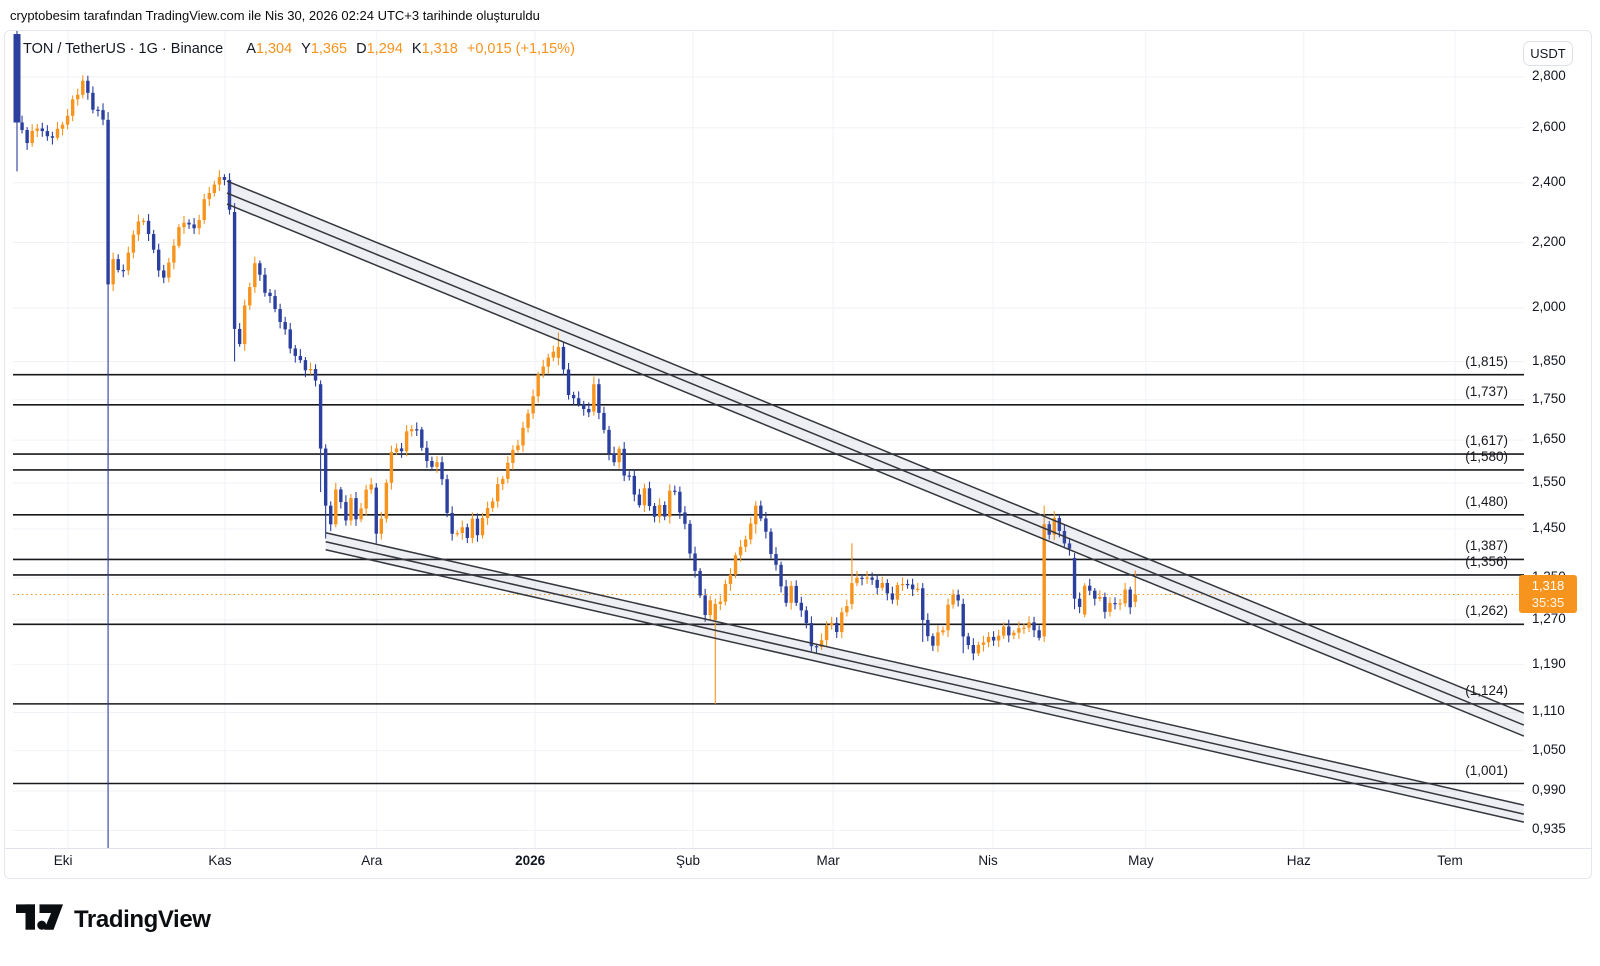  What do you see at coordinates (1549, 618) in the screenshot?
I see `price-tick-label: 1,270` at bounding box center [1549, 618].